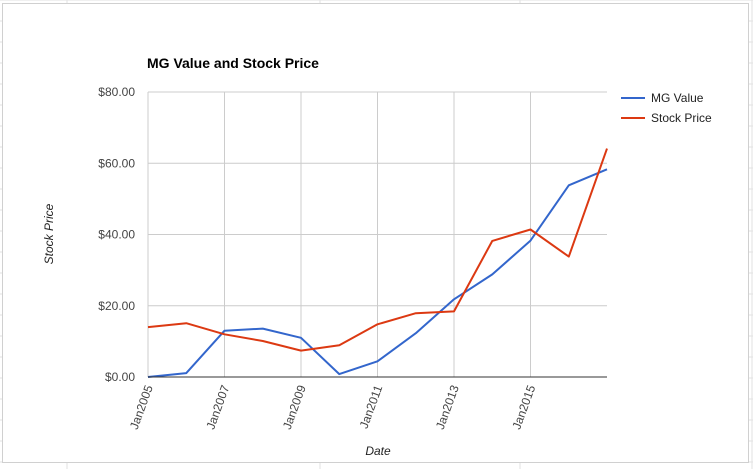 The image size is (753, 469). What do you see at coordinates (116, 92) in the screenshot?
I see `y-tick-label: $80.00` at bounding box center [116, 92].